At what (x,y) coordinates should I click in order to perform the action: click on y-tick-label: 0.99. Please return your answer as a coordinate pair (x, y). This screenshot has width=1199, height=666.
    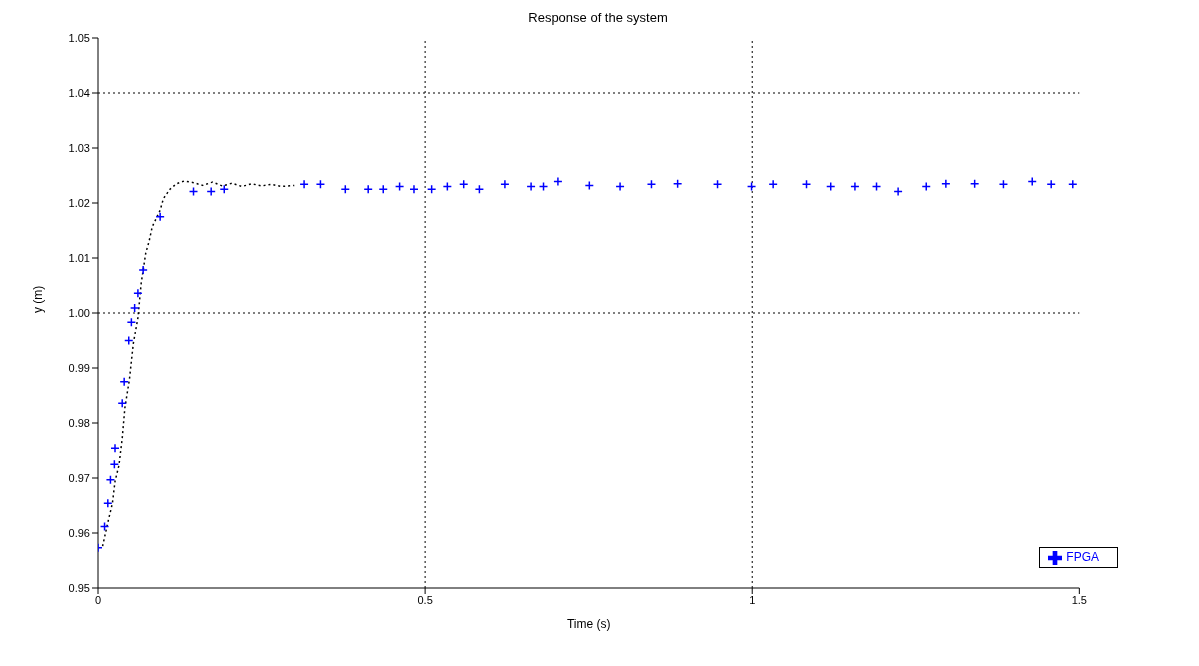
    Looking at the image, I should click on (79, 367).